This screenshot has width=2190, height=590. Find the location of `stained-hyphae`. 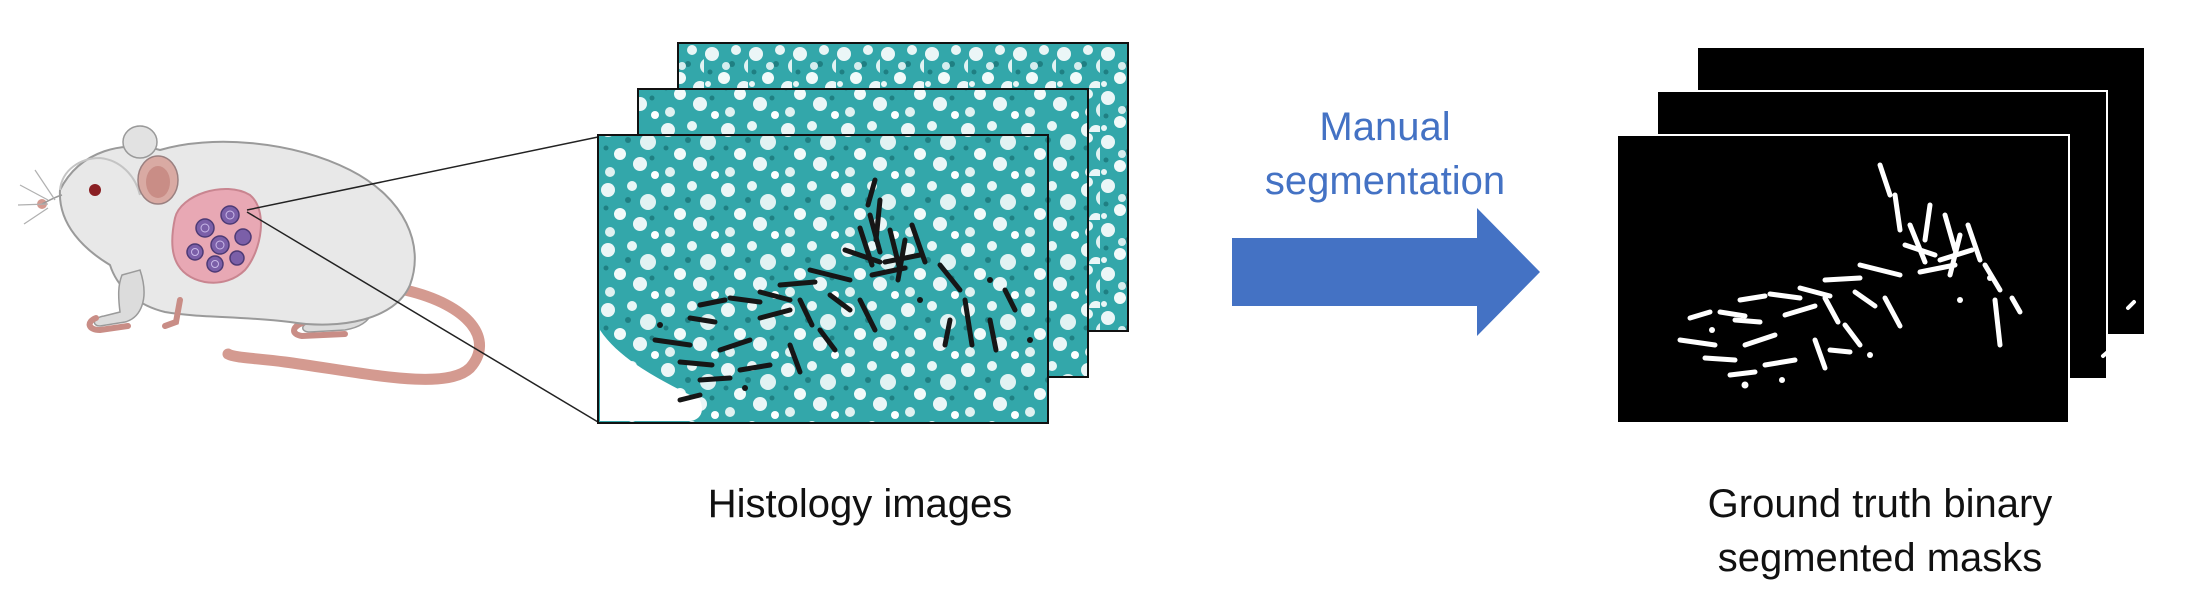

stained-hyphae is located at coordinates (835, 290).